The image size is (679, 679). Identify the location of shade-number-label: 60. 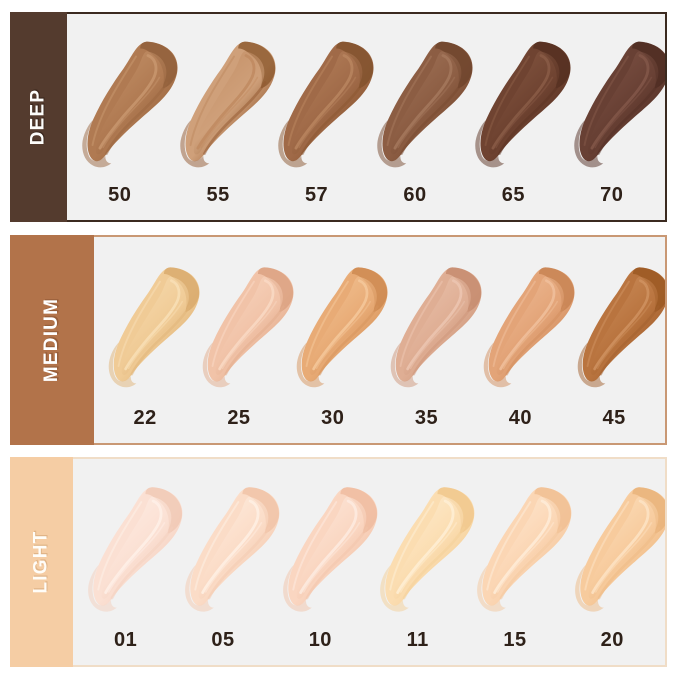
(415, 195).